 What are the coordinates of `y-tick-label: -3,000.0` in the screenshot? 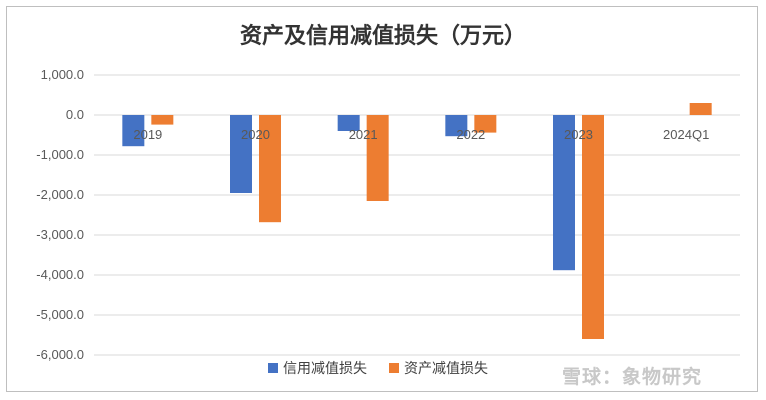 It's located at (60, 234).